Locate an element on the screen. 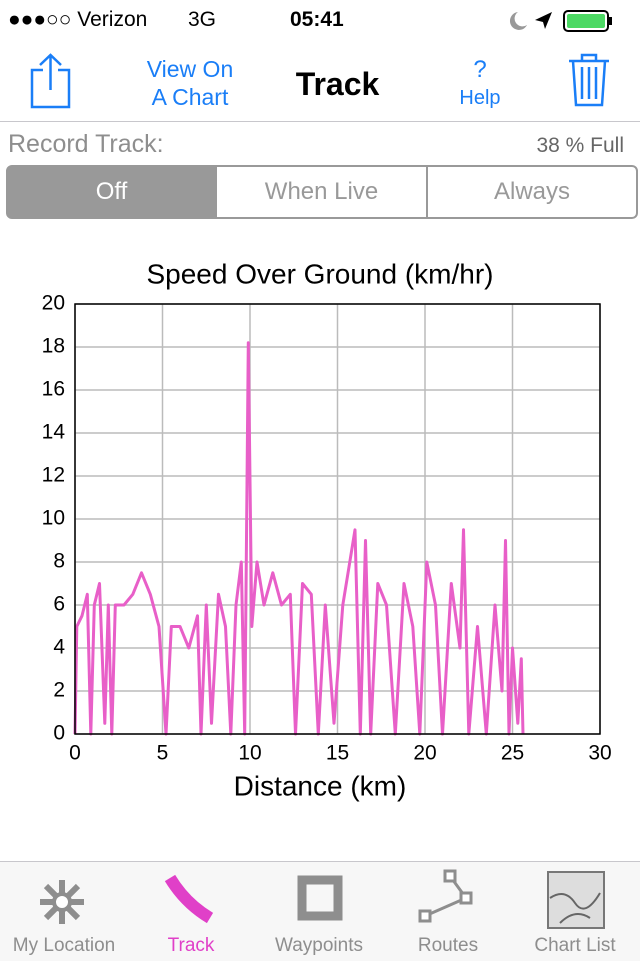 The height and width of the screenshot is (961, 640). x-tick-label: 10 is located at coordinates (249, 753).